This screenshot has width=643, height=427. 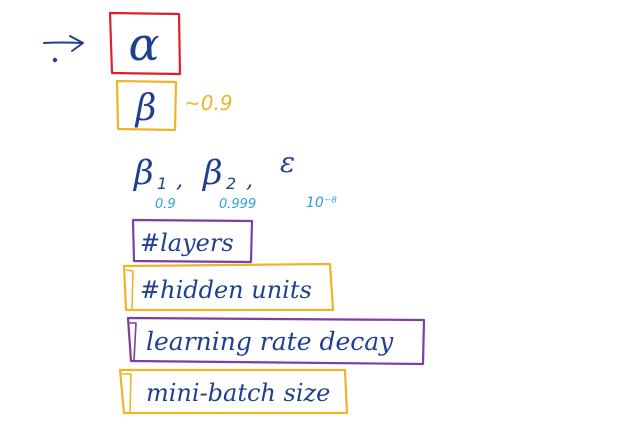 I want to click on learning-rate-decay-box: learning rate decay, so click(x=276, y=341).